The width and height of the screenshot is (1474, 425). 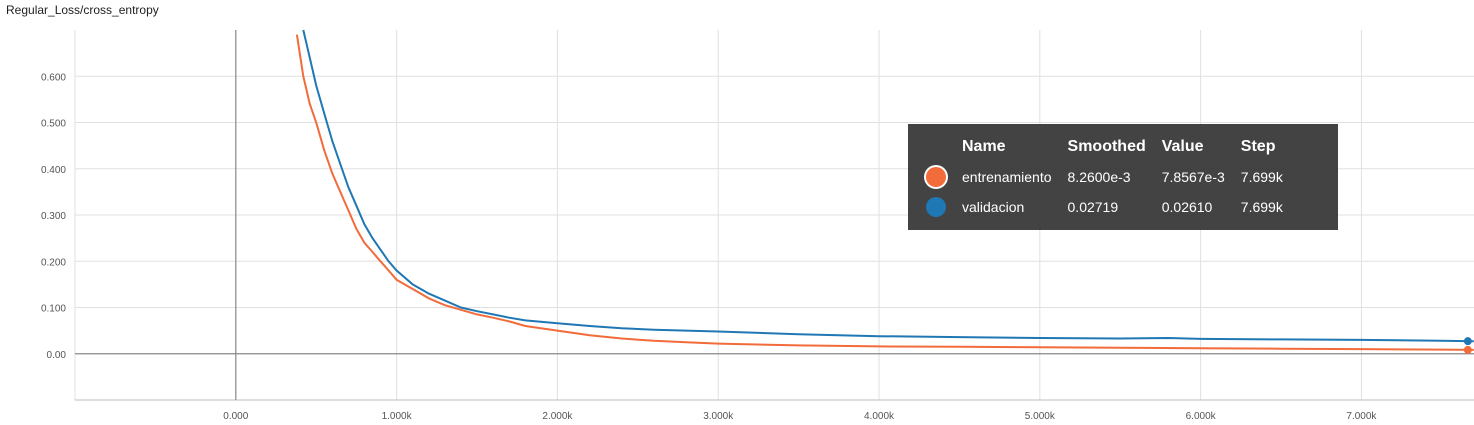 I want to click on x-tick-label: 3.000k, so click(x=718, y=416).